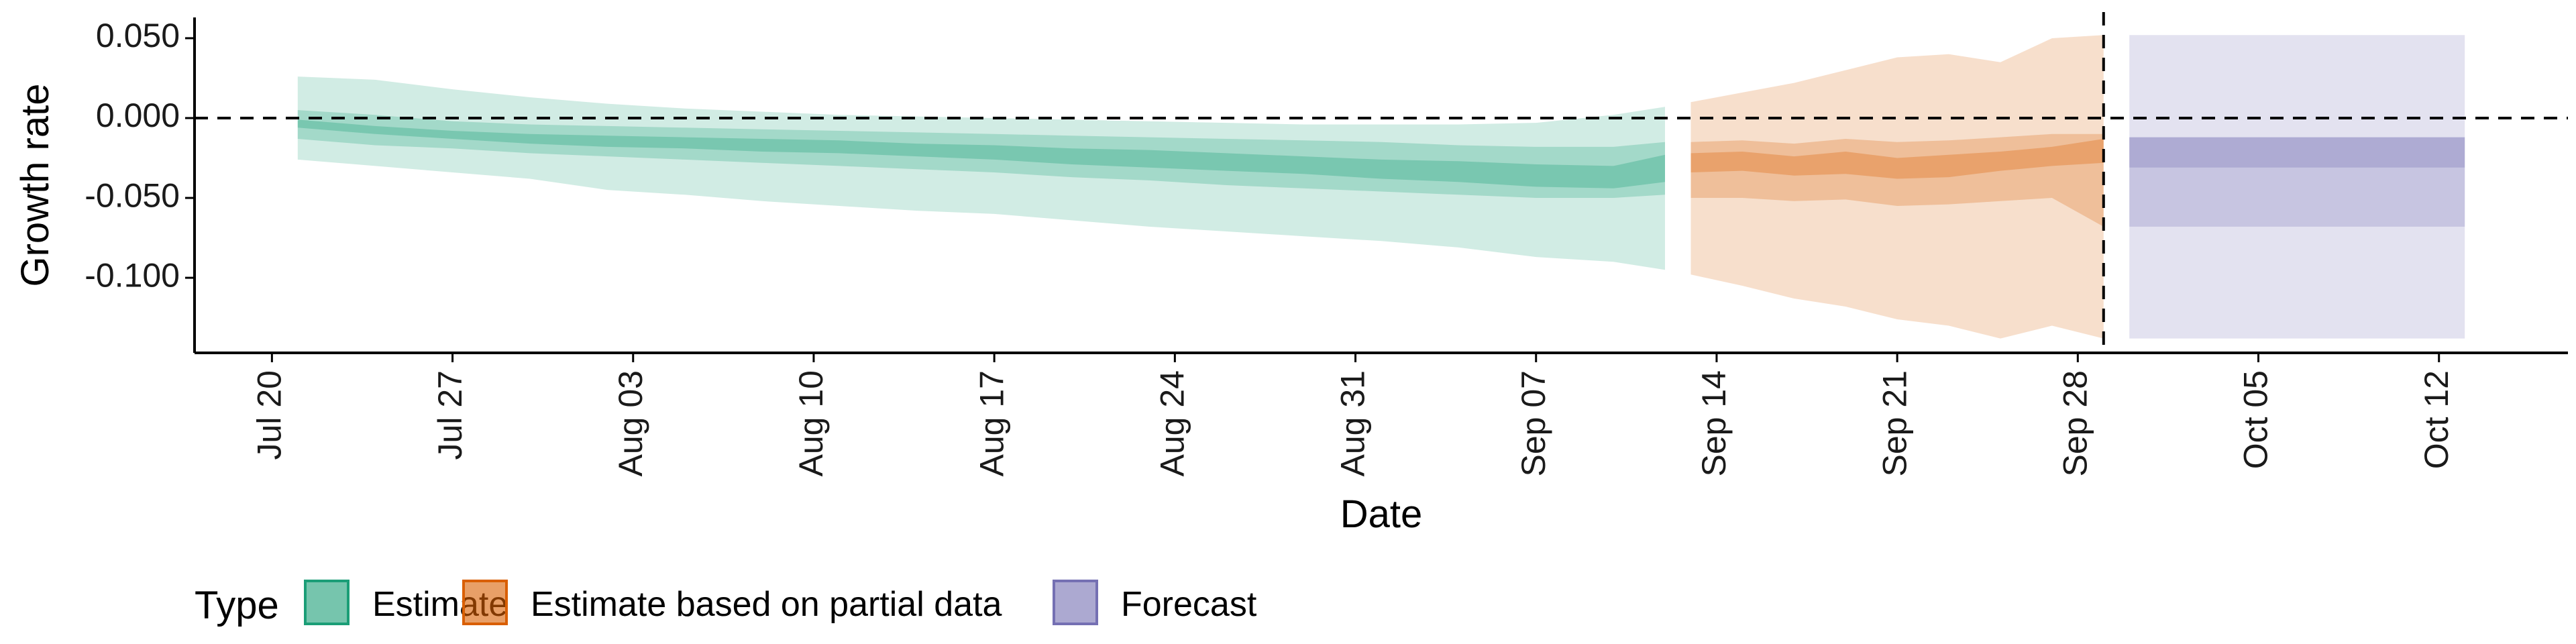 The width and height of the screenshot is (2576, 644). I want to click on x-tick-label: Aug 10, so click(811, 423).